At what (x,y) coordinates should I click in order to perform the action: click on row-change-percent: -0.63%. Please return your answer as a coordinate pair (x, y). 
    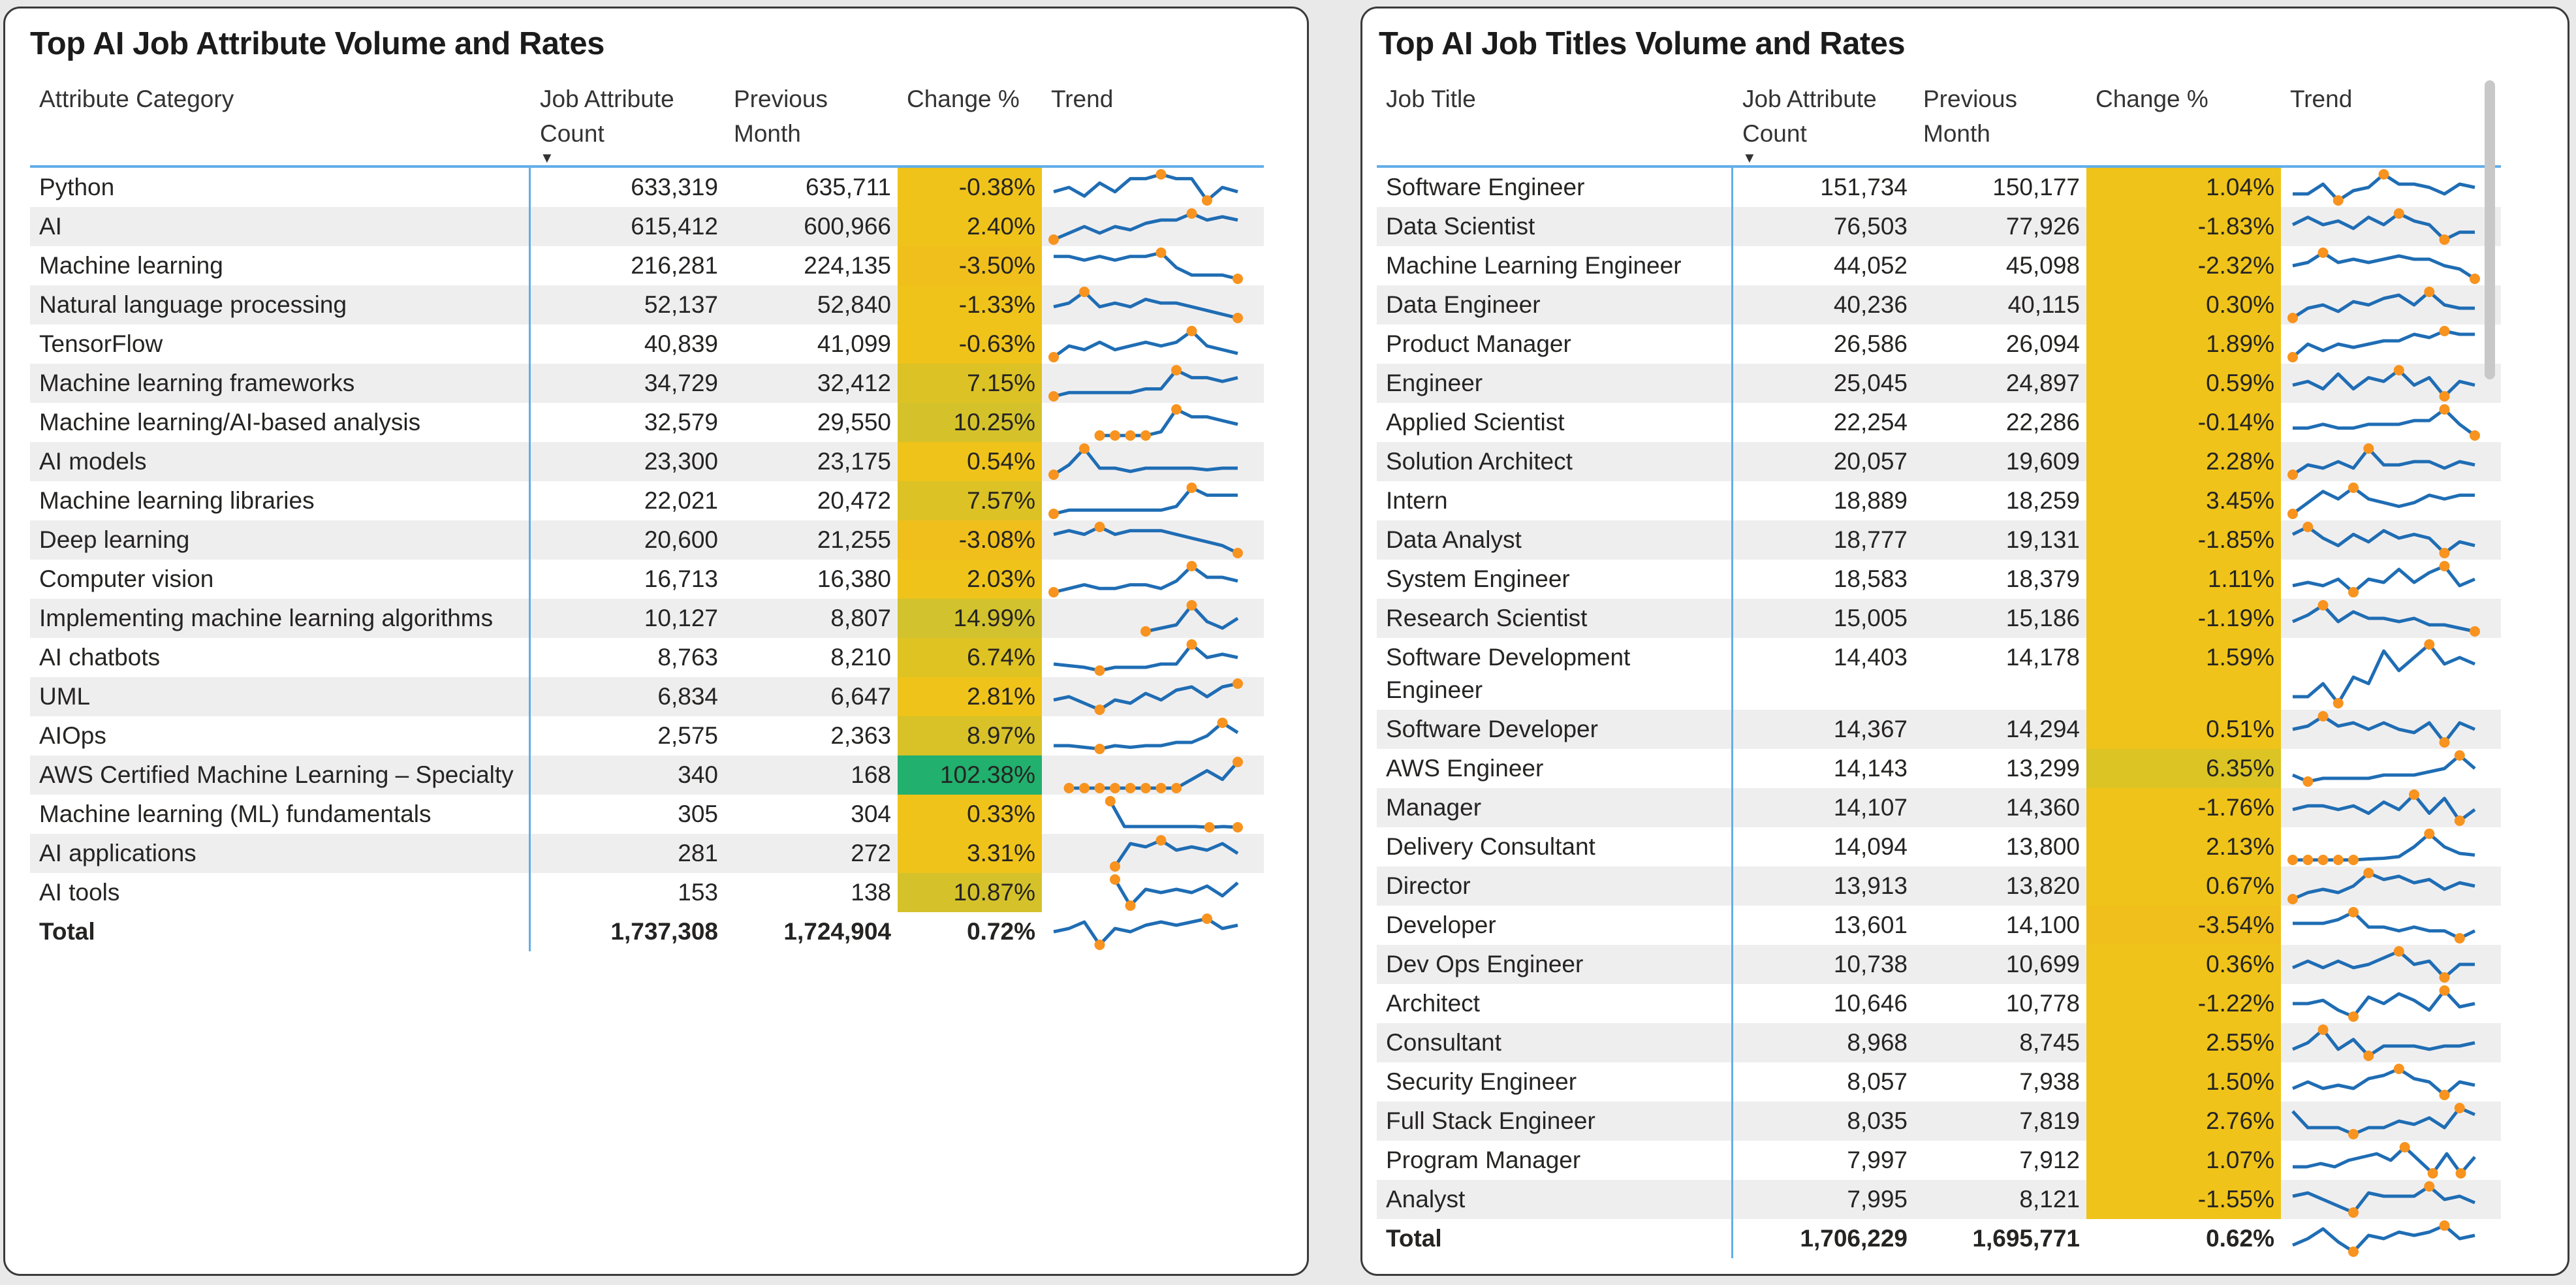
    Looking at the image, I should click on (970, 344).